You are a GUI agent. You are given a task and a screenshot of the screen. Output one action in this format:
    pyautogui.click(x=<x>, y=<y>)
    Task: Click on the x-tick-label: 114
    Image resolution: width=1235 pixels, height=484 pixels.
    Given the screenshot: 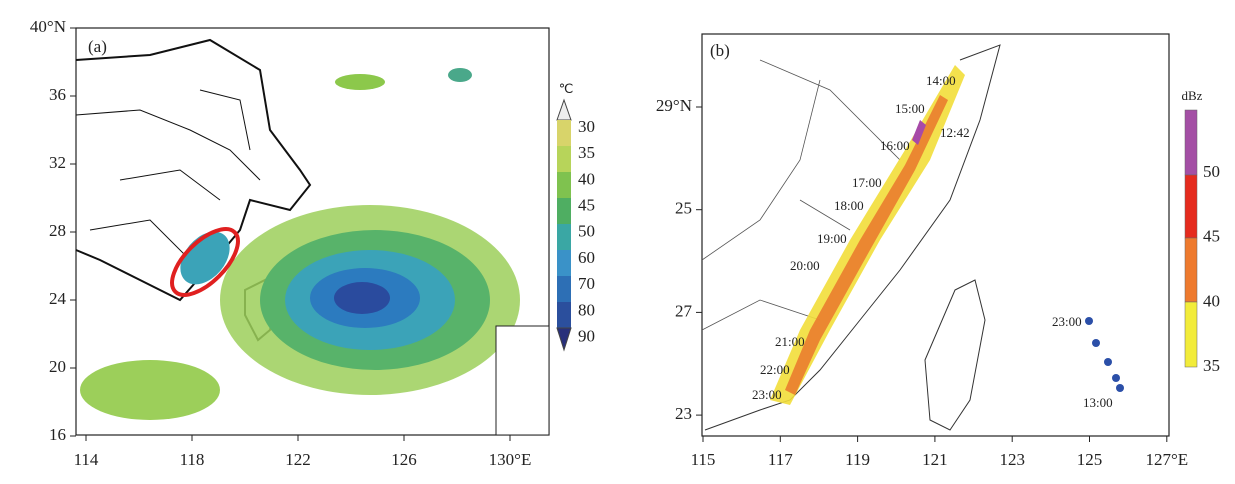 What is the action you would take?
    pyautogui.click(x=86, y=459)
    